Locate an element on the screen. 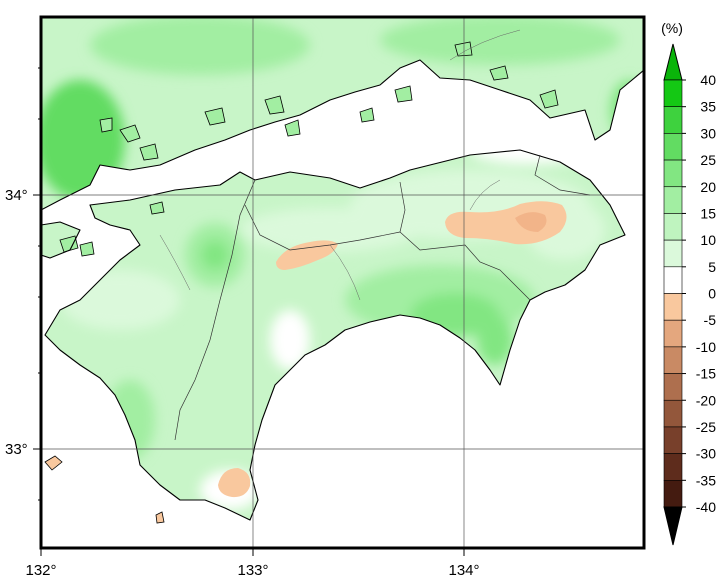 The width and height of the screenshot is (720, 583). colorbar-label: -20 is located at coordinates (706, 400).